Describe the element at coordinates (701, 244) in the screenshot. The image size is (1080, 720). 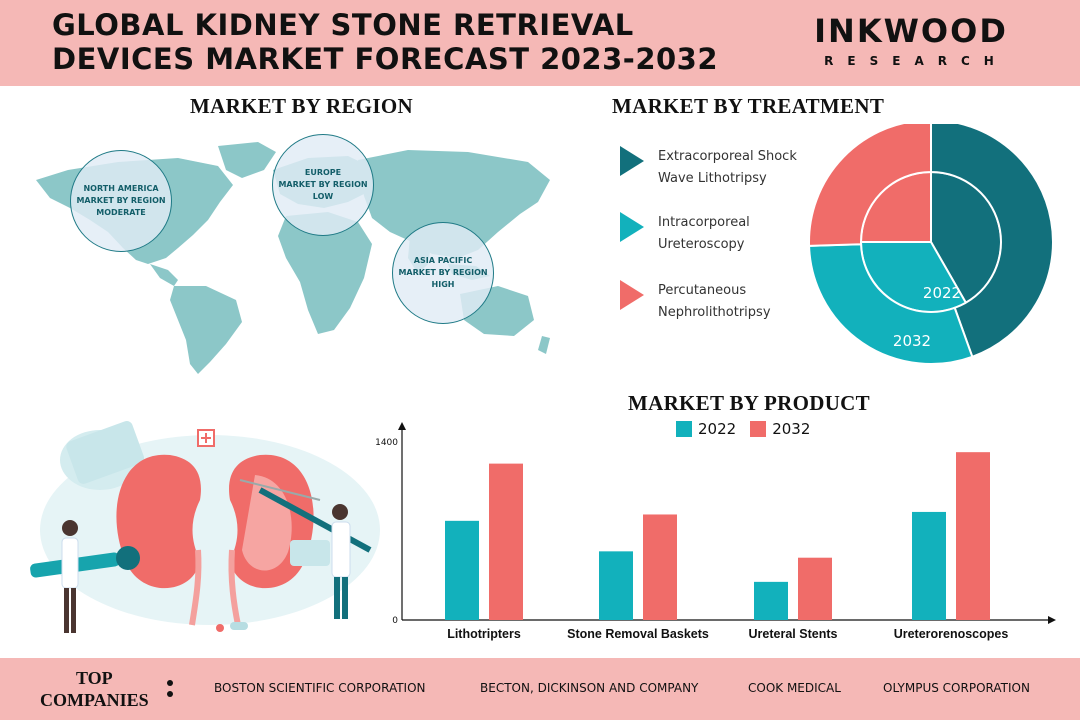
I see `legend-label: Ureteroscopy` at that location.